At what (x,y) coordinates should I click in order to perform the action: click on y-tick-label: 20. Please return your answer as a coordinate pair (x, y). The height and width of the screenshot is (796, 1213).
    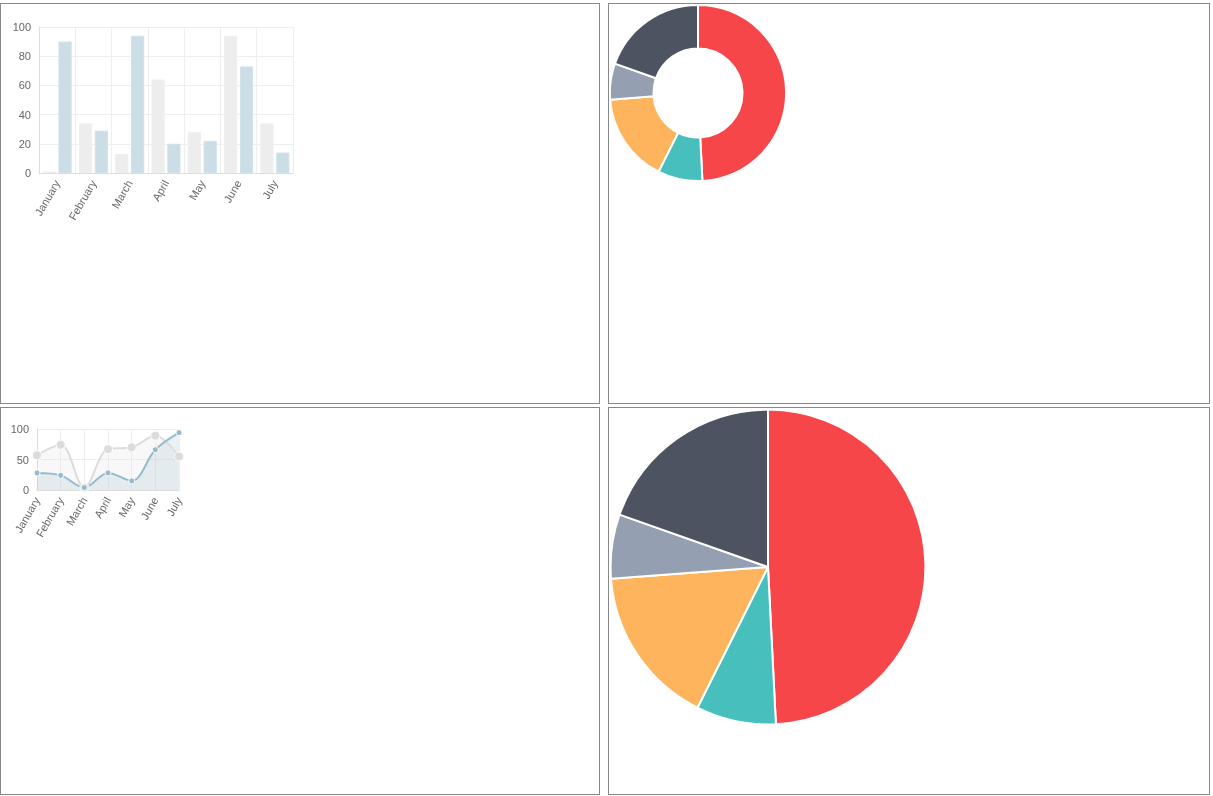
    Looking at the image, I should click on (24, 143).